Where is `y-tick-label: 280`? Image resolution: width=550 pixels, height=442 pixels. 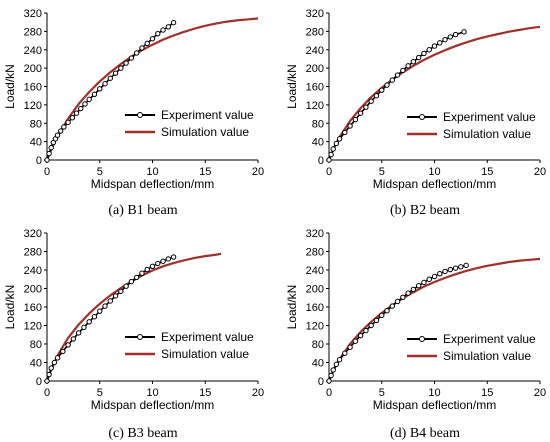
y-tick-label: 280 is located at coordinates (315, 253).